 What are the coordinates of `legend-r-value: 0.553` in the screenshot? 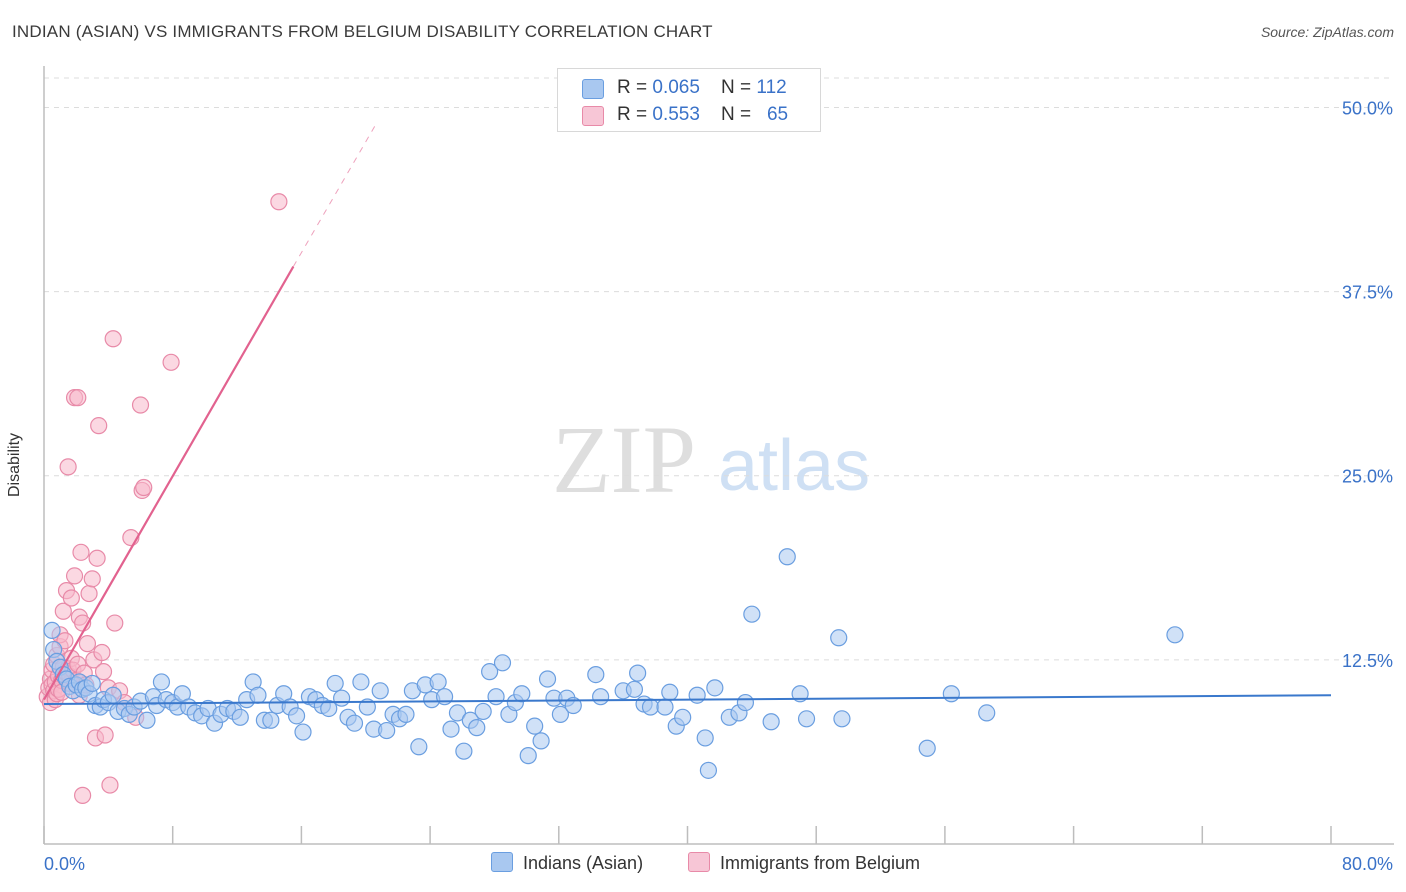 It's located at (676, 114).